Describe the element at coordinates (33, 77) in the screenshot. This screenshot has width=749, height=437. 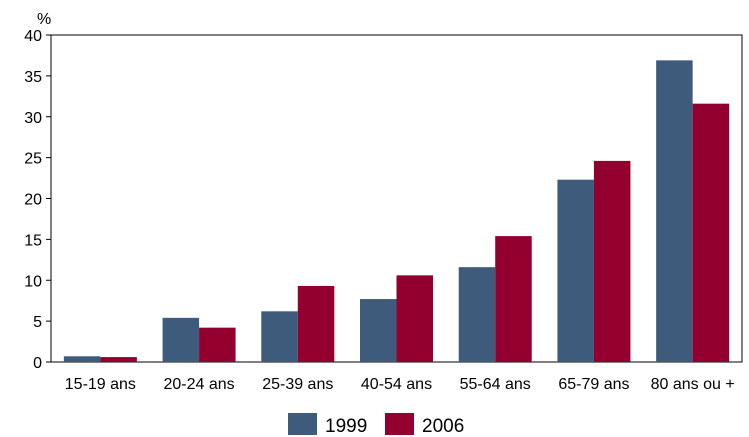
I see `y-tick-label: 35` at that location.